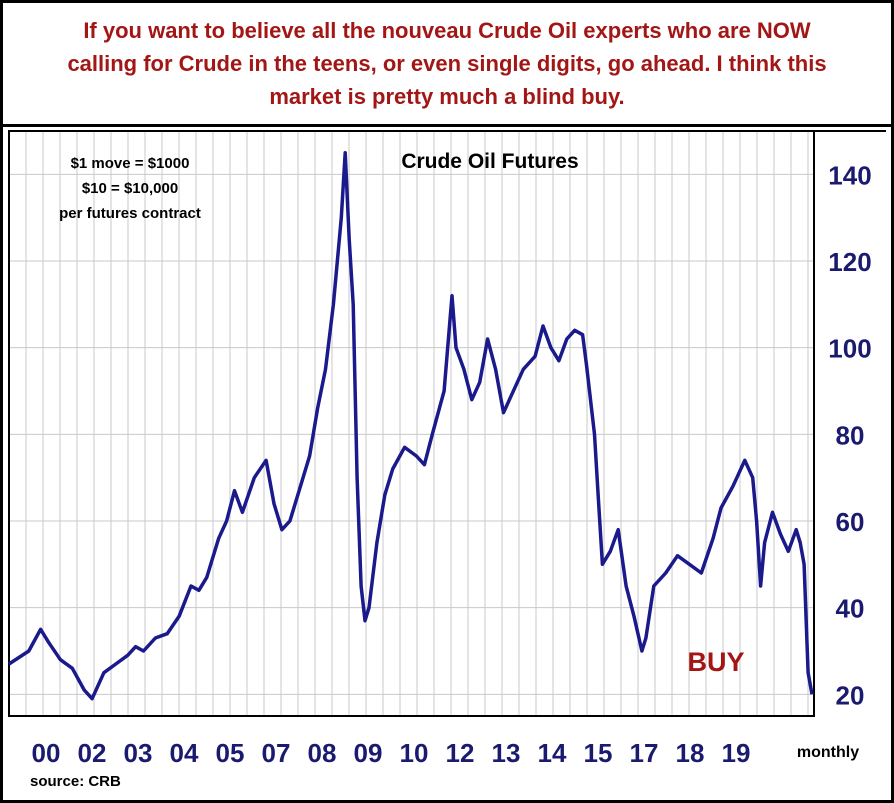  Describe the element at coordinates (506, 753) in the screenshot. I see `x-tick-label: 13` at that location.